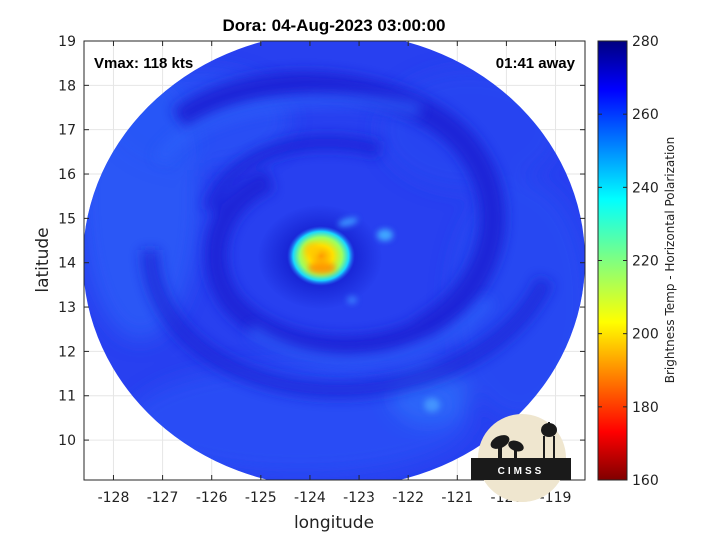 The width and height of the screenshot is (720, 540). Describe the element at coordinates (359, 498) in the screenshot. I see `x-tick-label: -123` at that location.